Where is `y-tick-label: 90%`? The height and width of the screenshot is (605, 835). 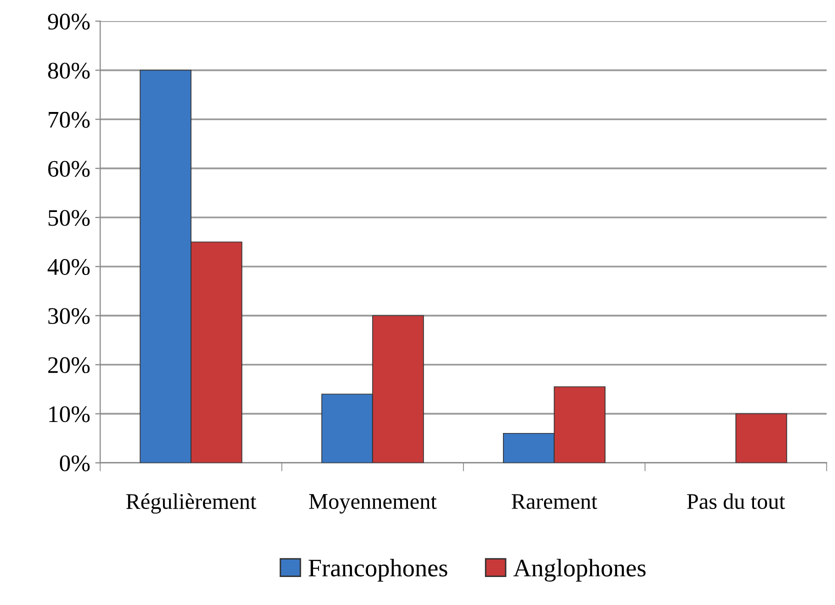 y-tick-label: 90% is located at coordinates (69, 22).